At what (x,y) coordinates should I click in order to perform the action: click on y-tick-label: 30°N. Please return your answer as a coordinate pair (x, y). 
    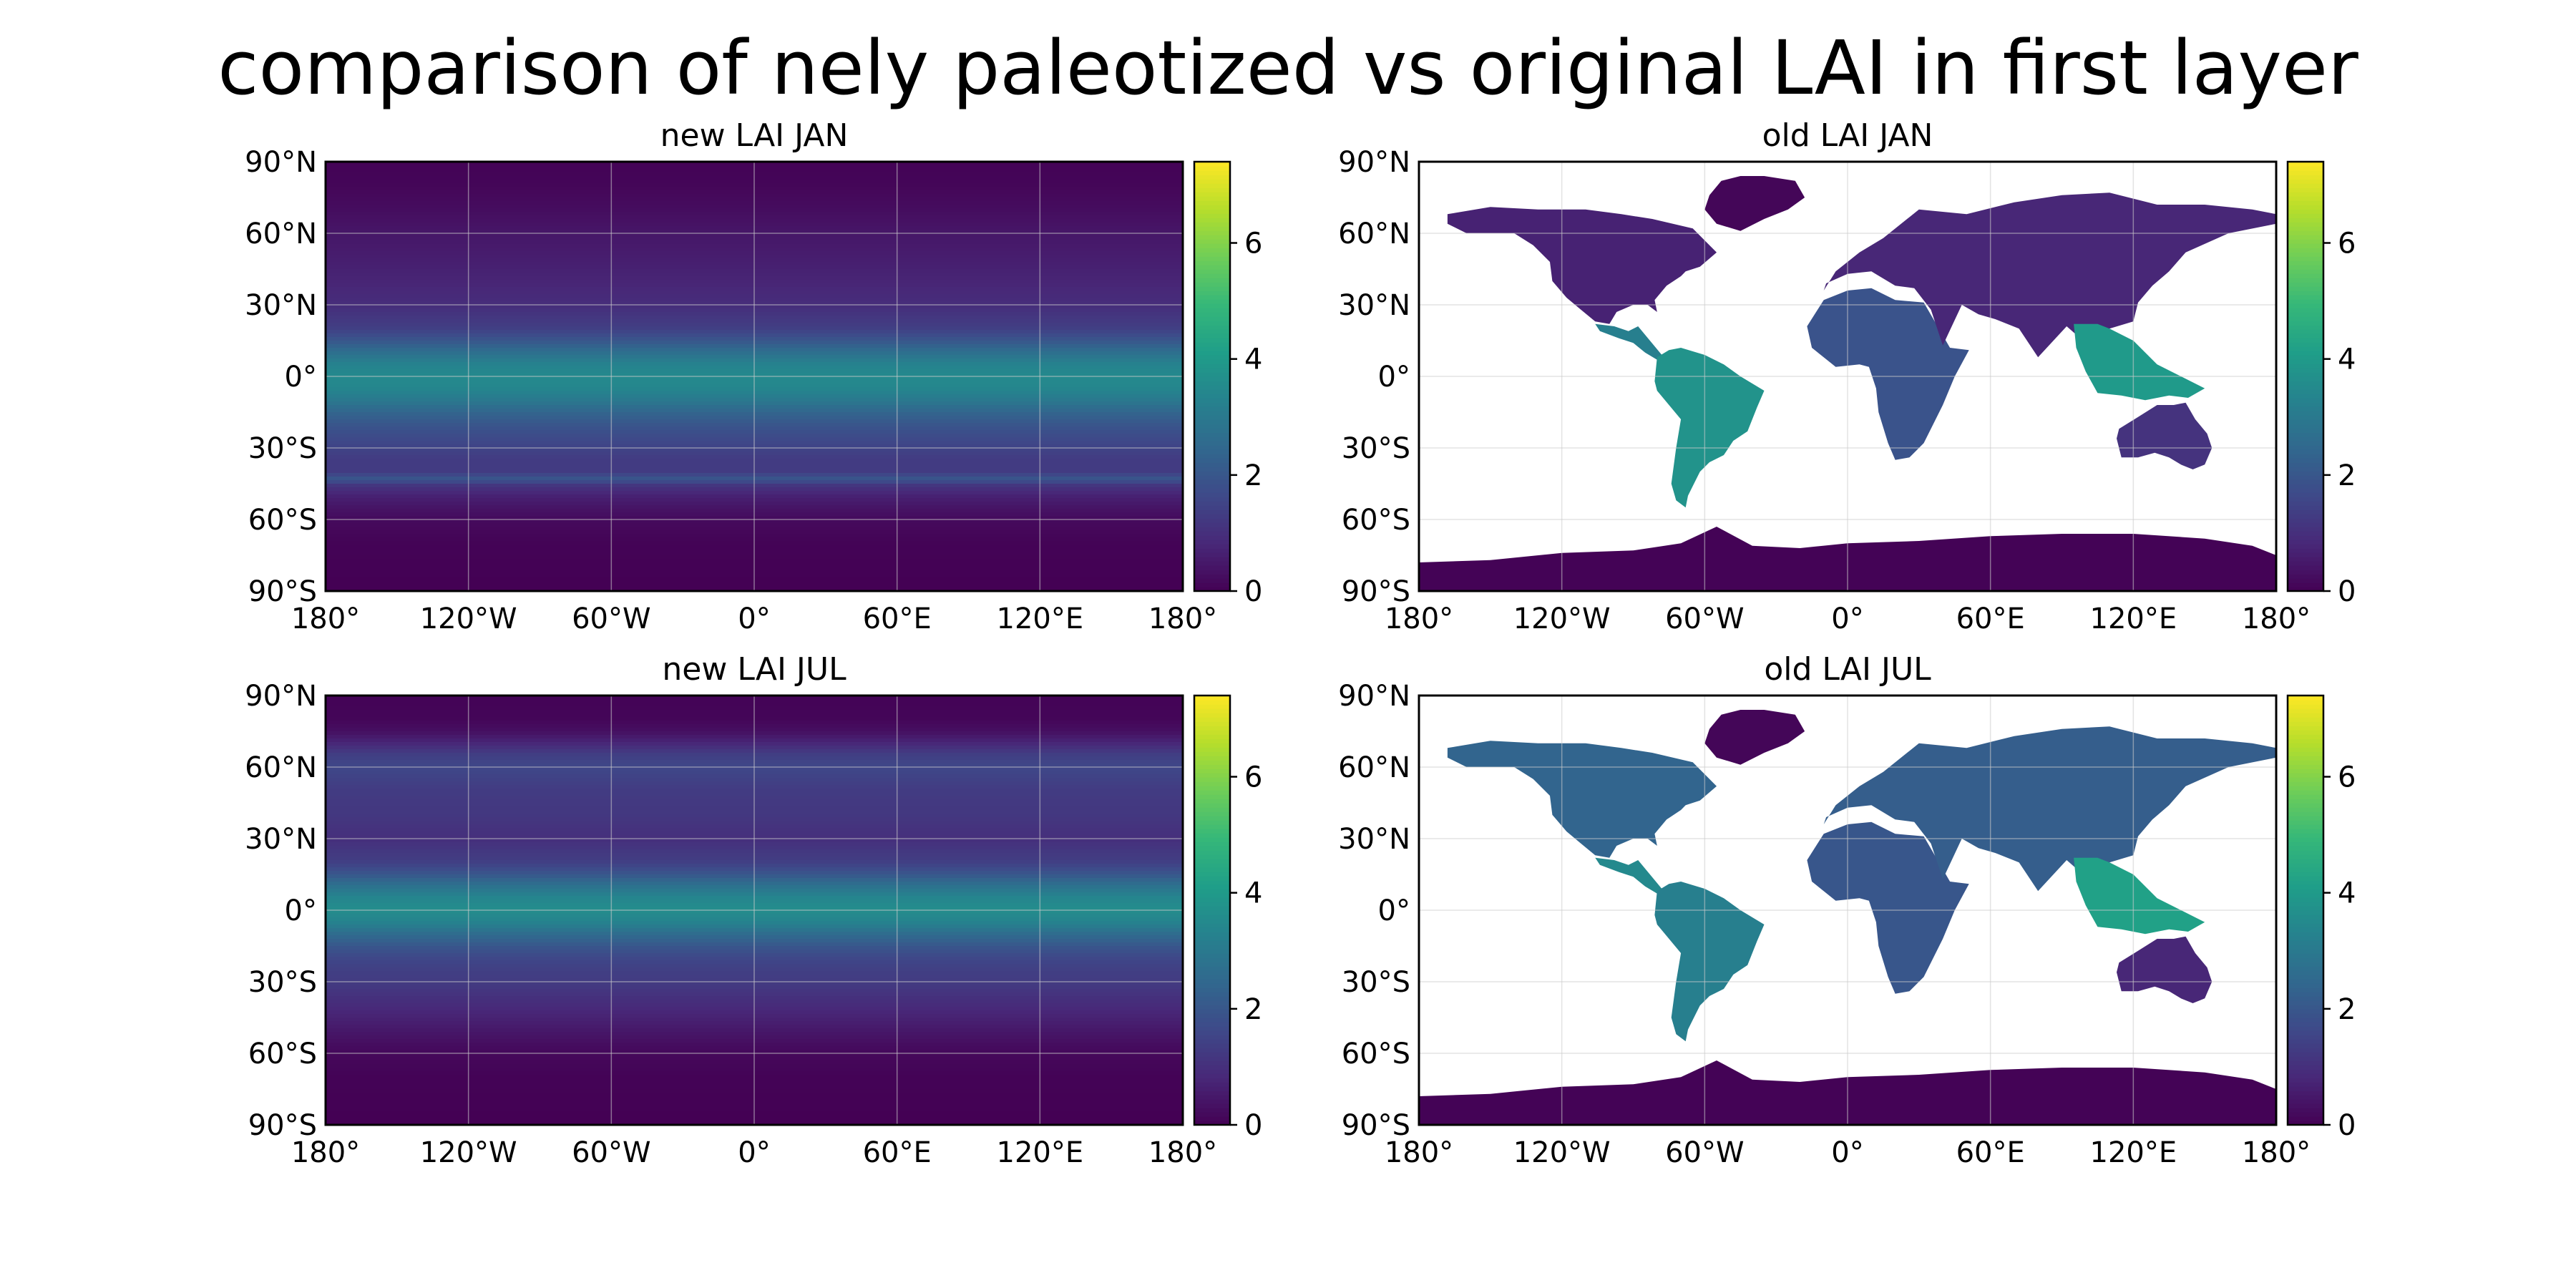
    Looking at the image, I should click on (1374, 305).